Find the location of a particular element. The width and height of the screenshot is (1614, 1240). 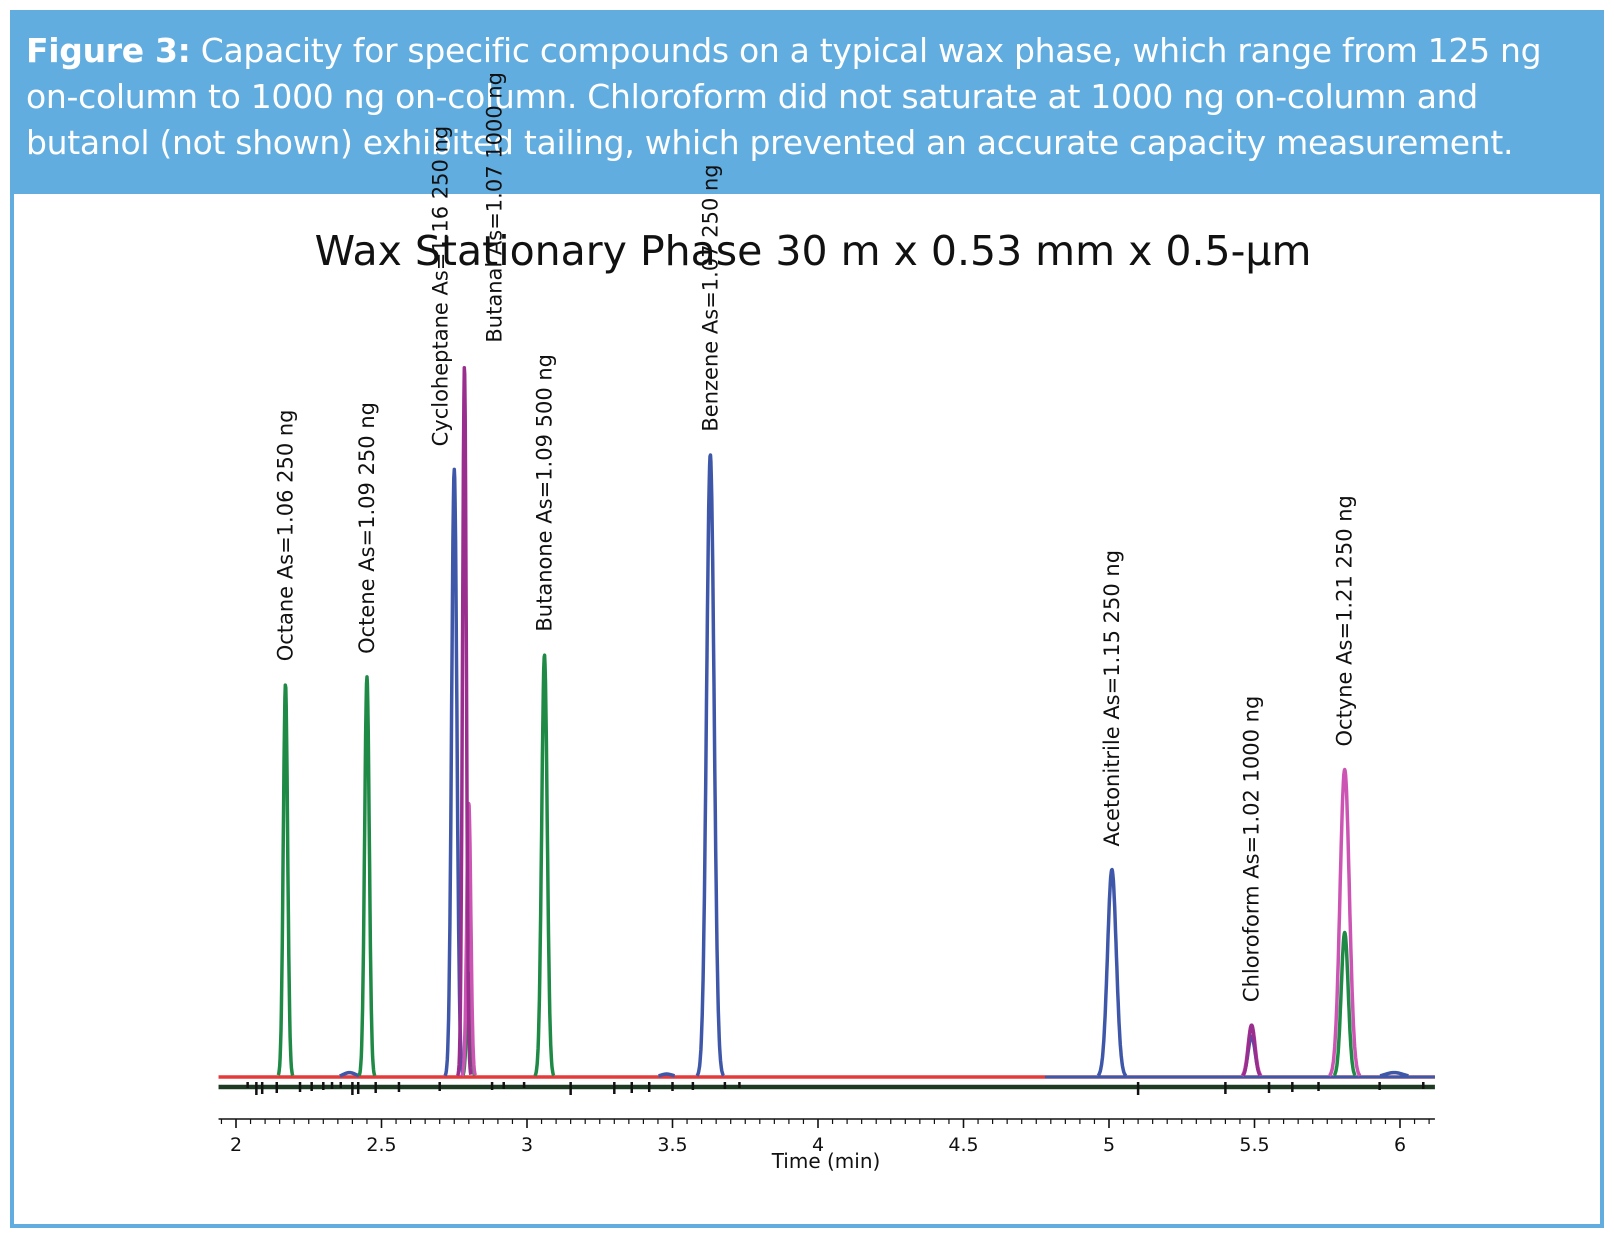

peak-label: Butanal As=1.07 1000 ng is located at coordinates (494, 207).